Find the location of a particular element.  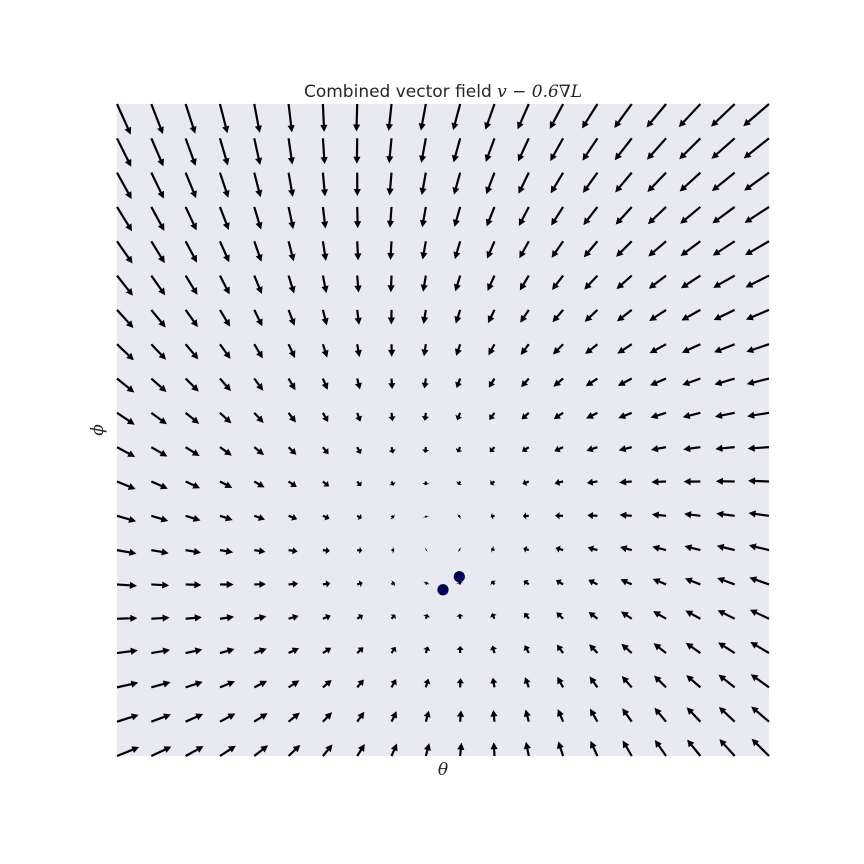

chart-title: Combined vector field v − 0.6∇L is located at coordinates (443, 92).